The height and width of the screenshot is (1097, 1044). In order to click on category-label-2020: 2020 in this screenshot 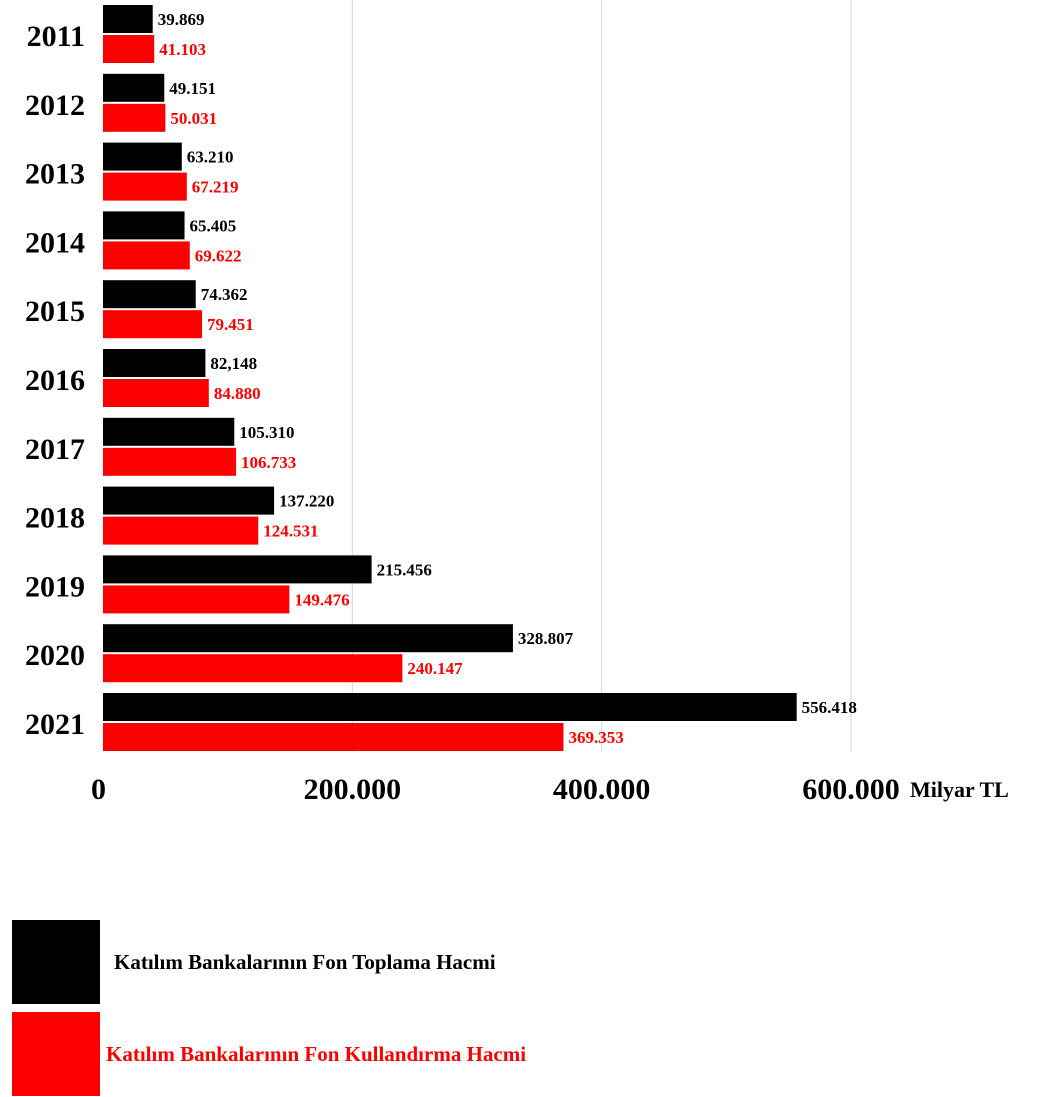, I will do `click(55, 655)`.